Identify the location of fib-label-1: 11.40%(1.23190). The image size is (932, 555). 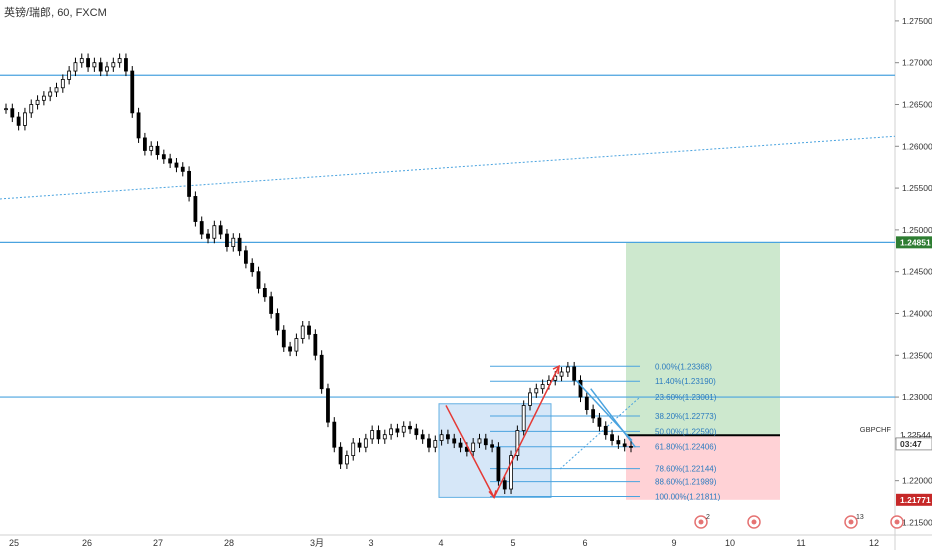
(685, 381).